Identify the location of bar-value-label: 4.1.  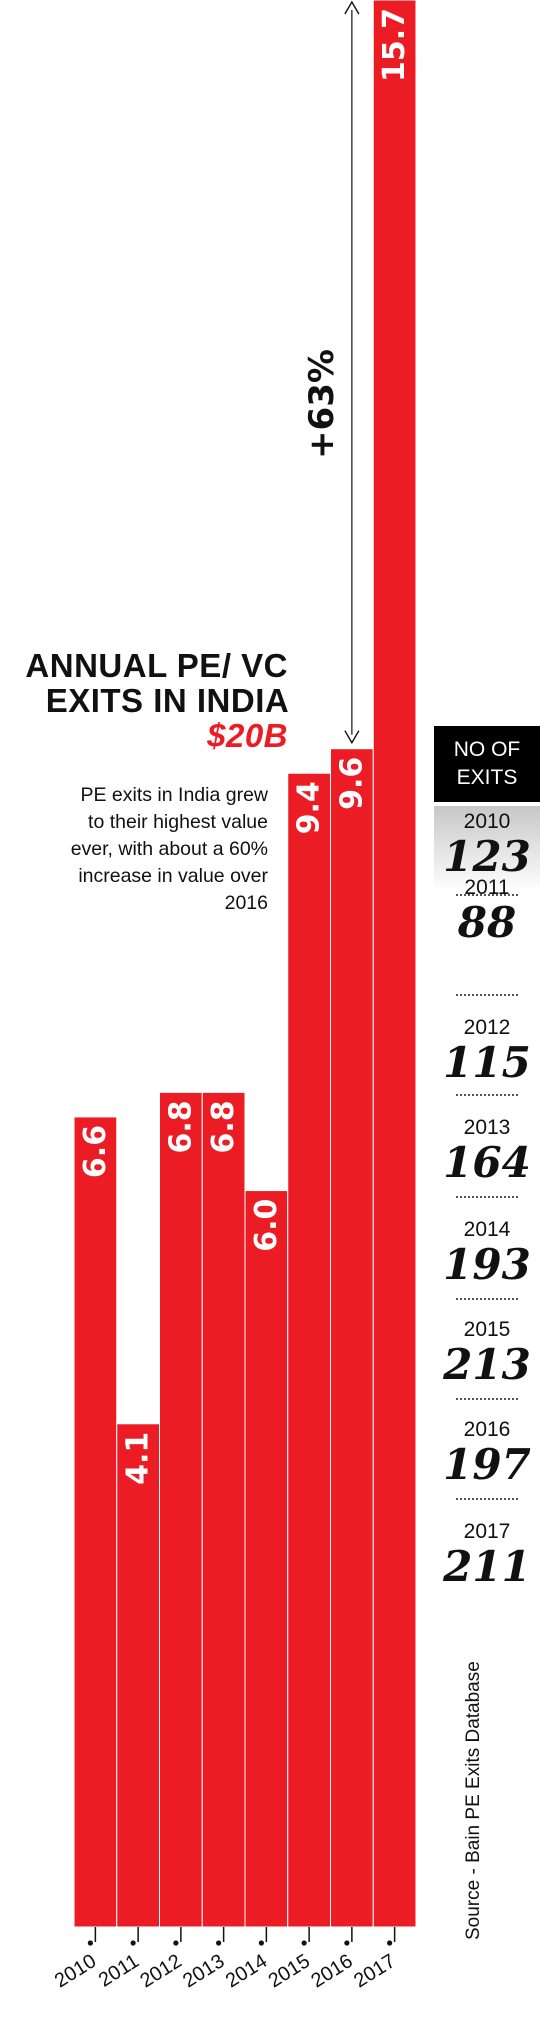
(138, 1458).